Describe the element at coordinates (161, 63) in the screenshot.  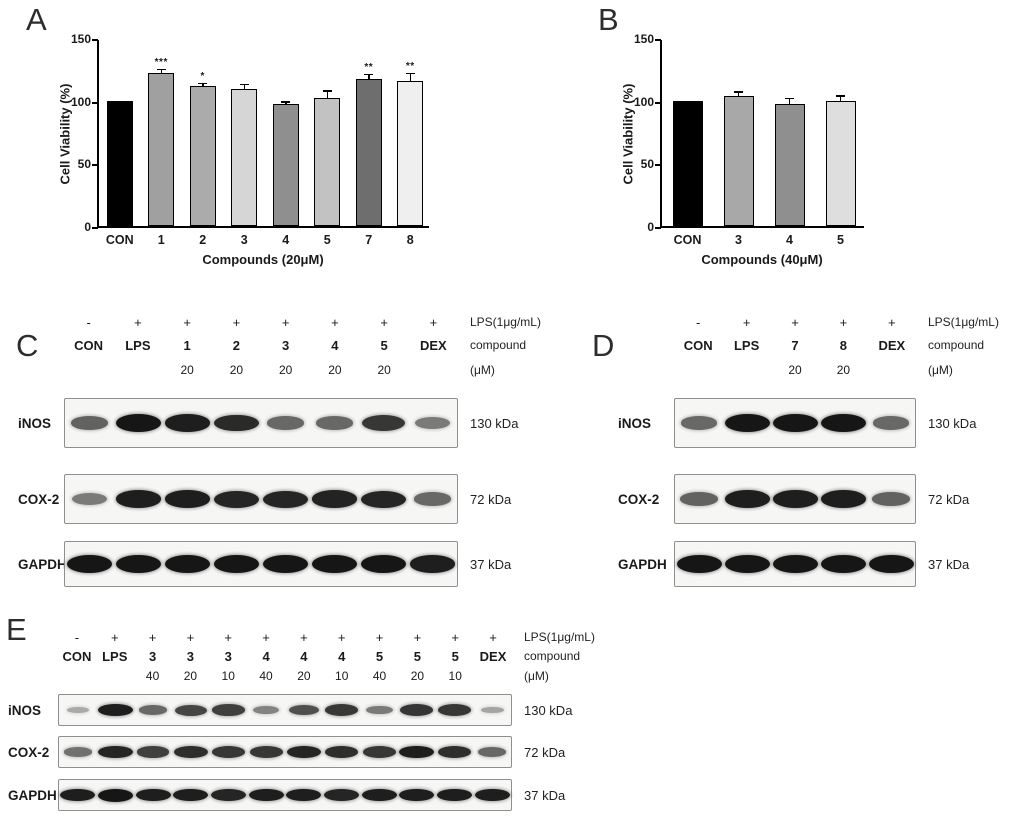
I see `significance-stars: ***` at that location.